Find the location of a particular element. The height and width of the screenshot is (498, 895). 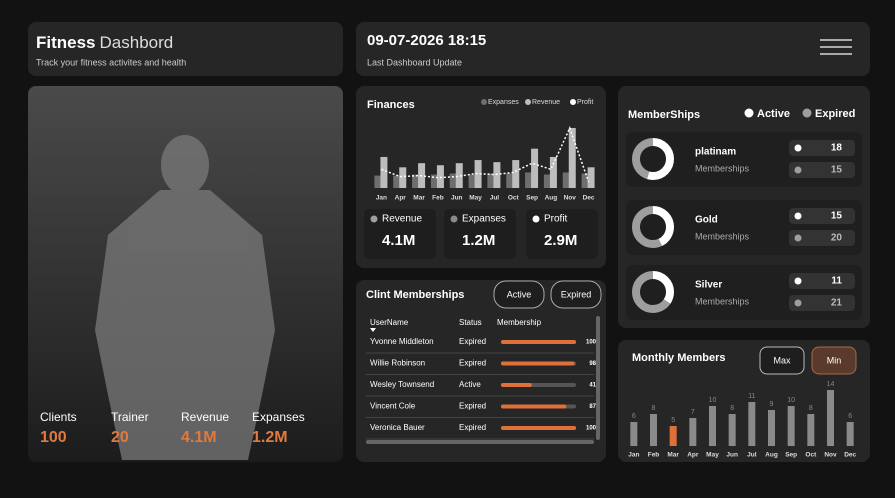

header-panel is located at coordinates (185, 49).